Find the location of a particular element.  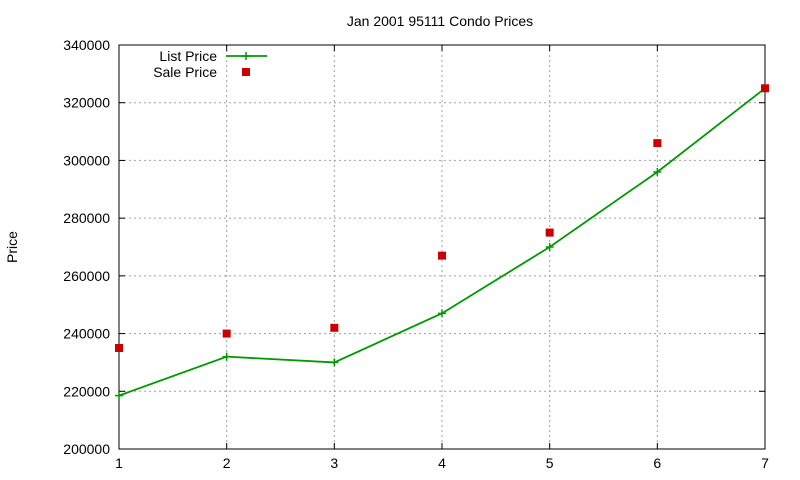

x-tick-label: 1 is located at coordinates (119, 463).